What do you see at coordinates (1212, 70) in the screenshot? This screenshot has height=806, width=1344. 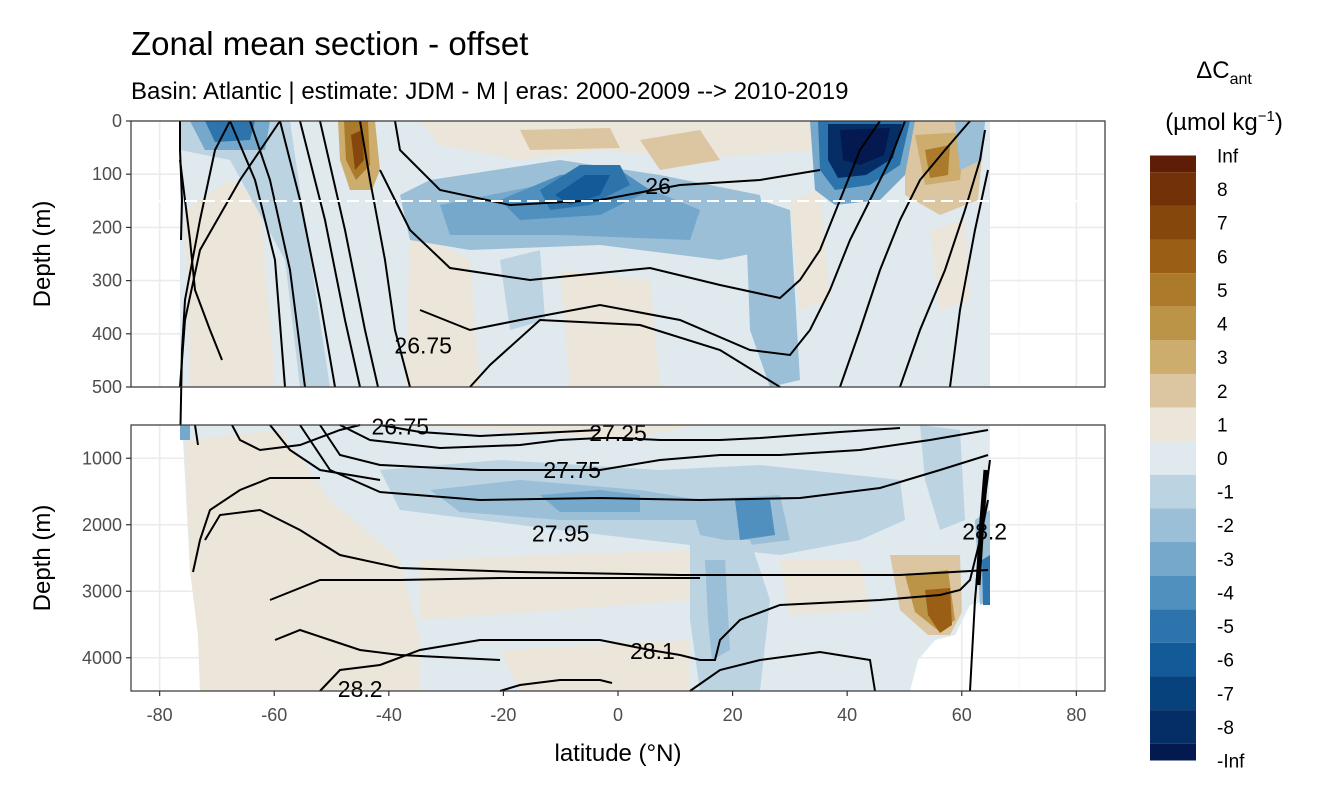 I see `legend-title-main: ΔC` at bounding box center [1212, 70].